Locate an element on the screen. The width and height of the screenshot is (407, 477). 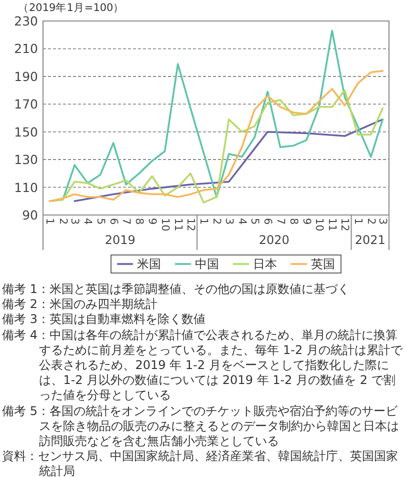
y-axis-title: （2019年1月=100） is located at coordinates (71, 8).